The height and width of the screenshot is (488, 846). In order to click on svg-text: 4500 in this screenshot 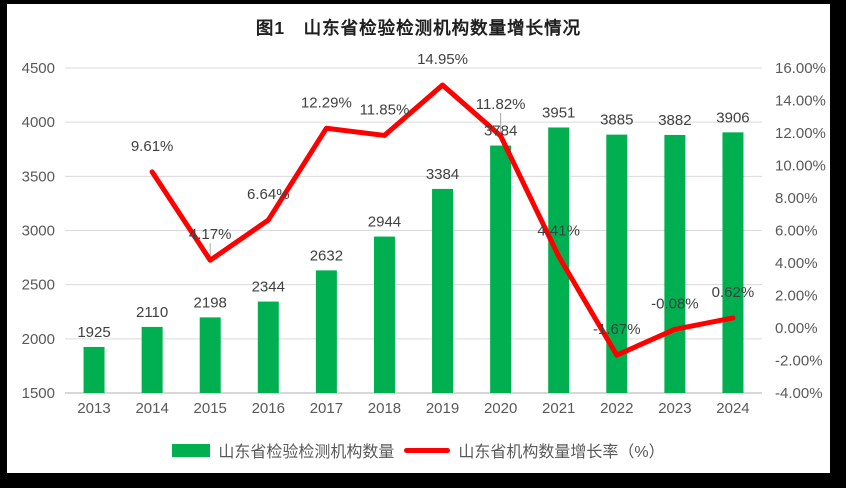, I will do `click(38, 68)`.